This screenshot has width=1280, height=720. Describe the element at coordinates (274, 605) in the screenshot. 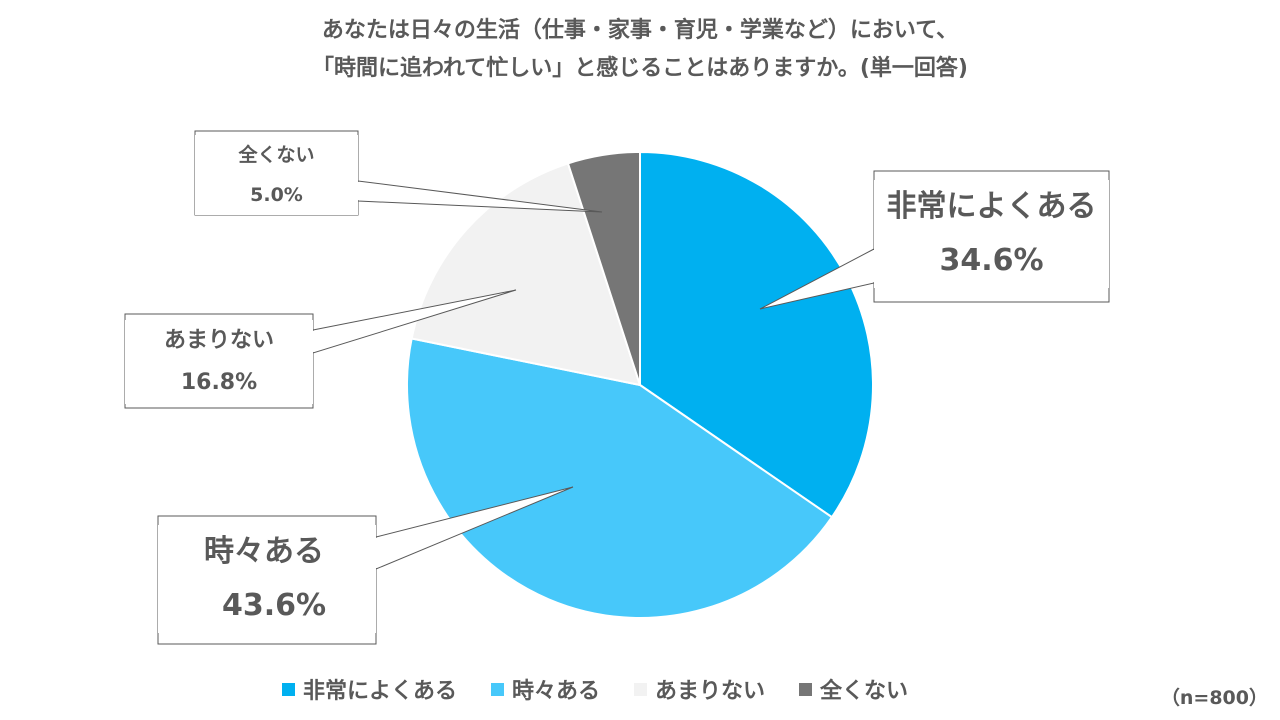

I see `callout-value: 43.6%` at that location.